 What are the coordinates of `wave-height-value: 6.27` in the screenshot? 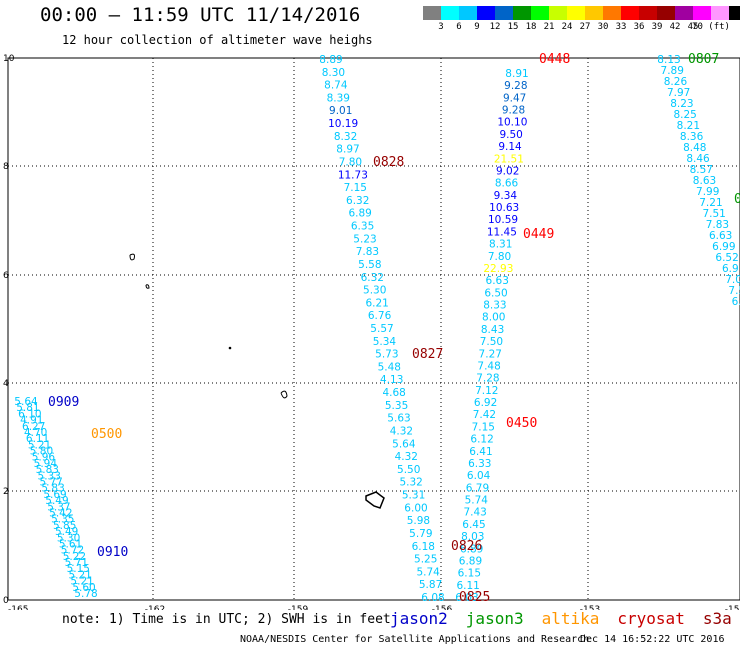 It's located at (33, 427).